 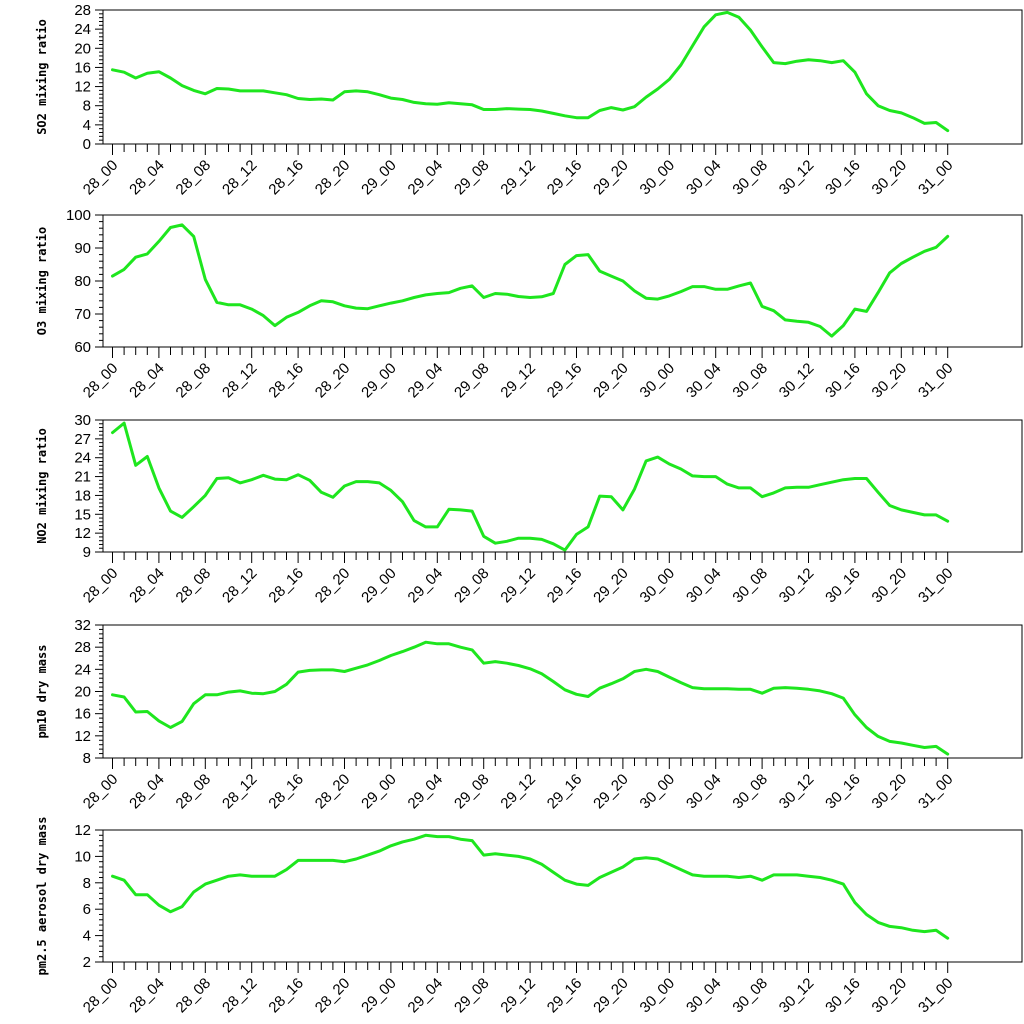 I want to click on y-tick-label: 70, so click(x=82, y=314).